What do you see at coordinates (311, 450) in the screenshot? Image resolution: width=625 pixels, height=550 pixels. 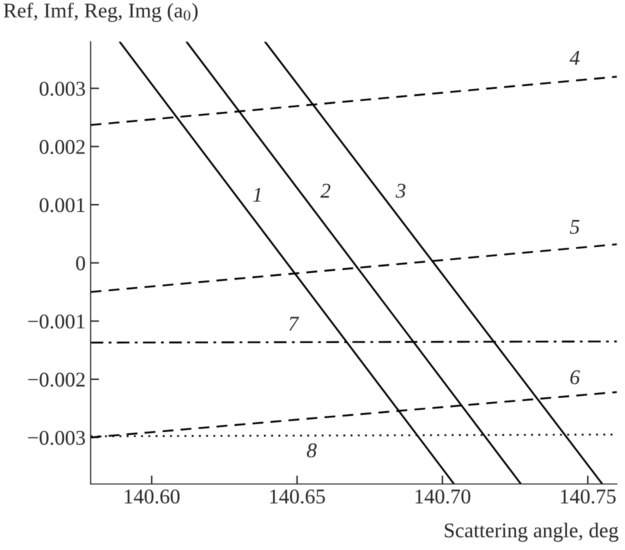 I see `series-label: 8` at bounding box center [311, 450].